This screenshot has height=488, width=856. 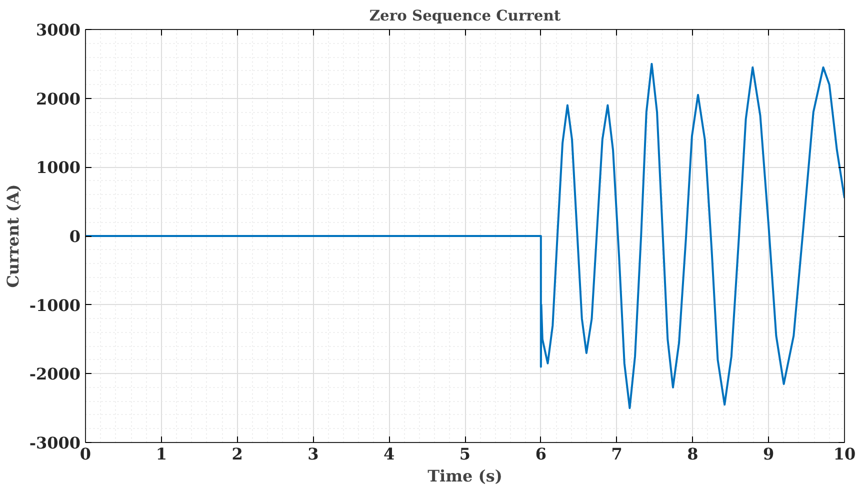 What do you see at coordinates (54, 374) in the screenshot?
I see `y-tick-label: -2000` at bounding box center [54, 374].